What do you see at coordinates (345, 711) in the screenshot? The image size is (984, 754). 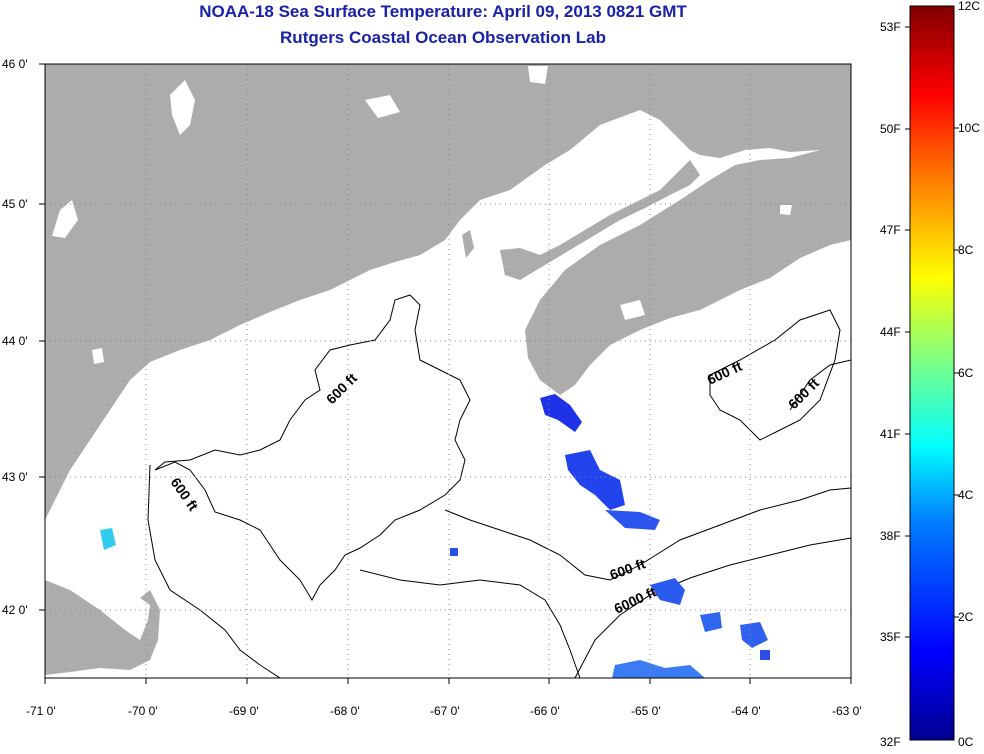 I see `lon-tick-label: -68 0'` at bounding box center [345, 711].